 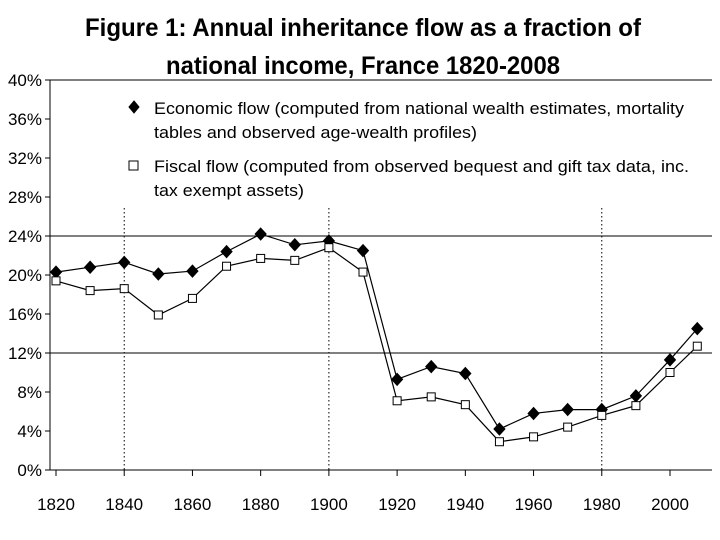 What do you see at coordinates (431, 397) in the screenshot?
I see `fiscal-point-1930` at bounding box center [431, 397].